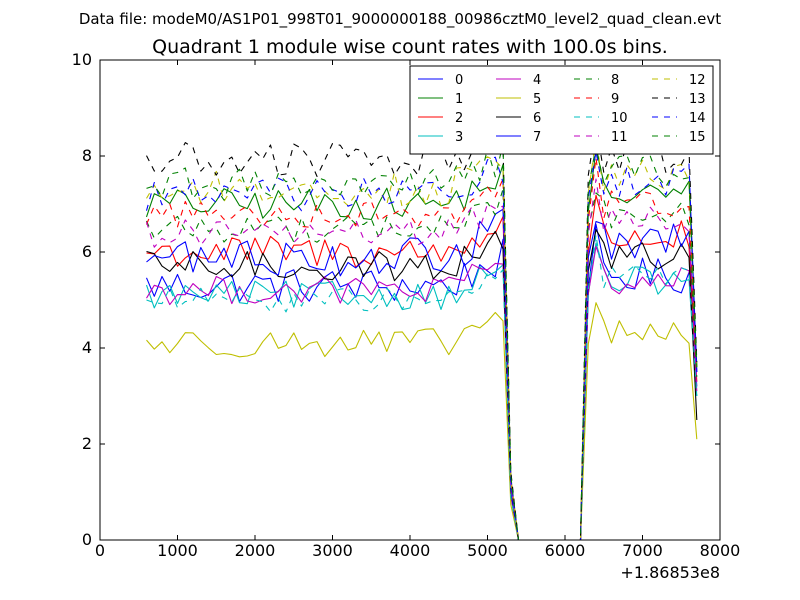 The image size is (800, 600). Describe the element at coordinates (615, 80) in the screenshot. I see `legend-label-8: 8` at that location.